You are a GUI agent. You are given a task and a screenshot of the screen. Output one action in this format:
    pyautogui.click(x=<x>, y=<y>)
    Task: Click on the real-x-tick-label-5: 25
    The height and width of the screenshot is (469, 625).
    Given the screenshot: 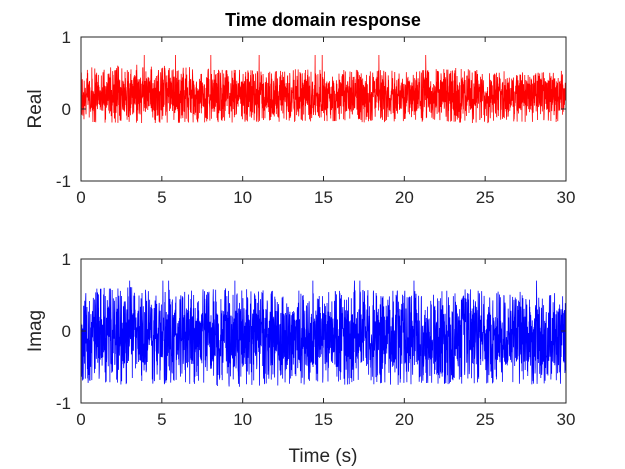 What is the action you would take?
    pyautogui.click(x=485, y=197)
    